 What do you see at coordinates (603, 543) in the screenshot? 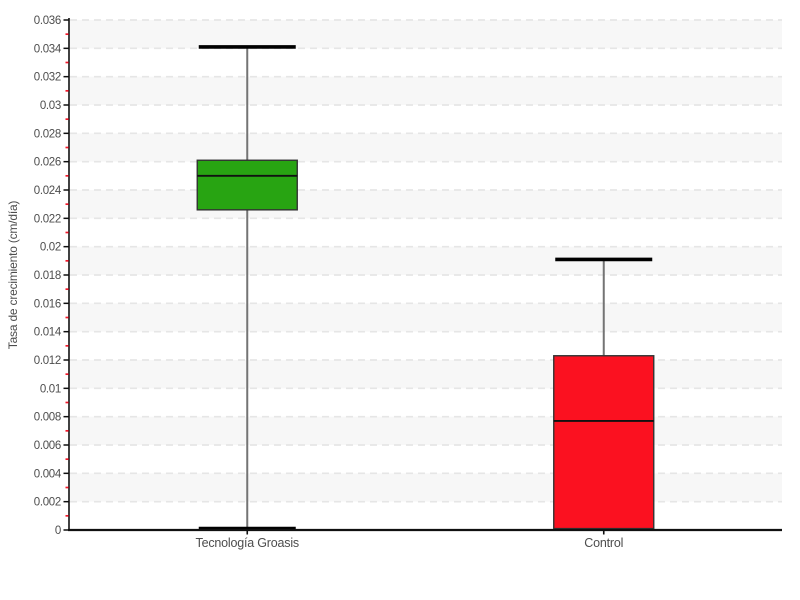
I see `x-category-label-control: Control` at bounding box center [603, 543].